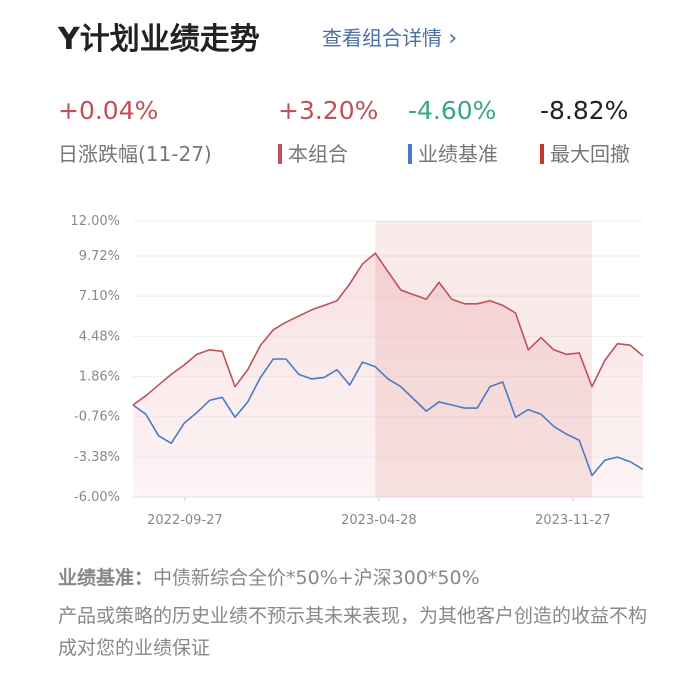 This screenshot has width=700, height=684. I want to click on legend-label: 本组合, so click(318, 154).